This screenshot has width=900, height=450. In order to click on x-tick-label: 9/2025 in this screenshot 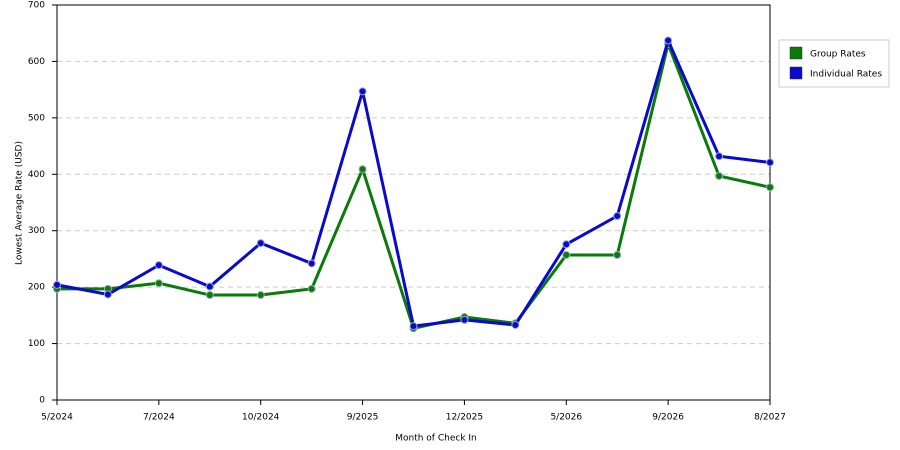, I will do `click(363, 418)`.